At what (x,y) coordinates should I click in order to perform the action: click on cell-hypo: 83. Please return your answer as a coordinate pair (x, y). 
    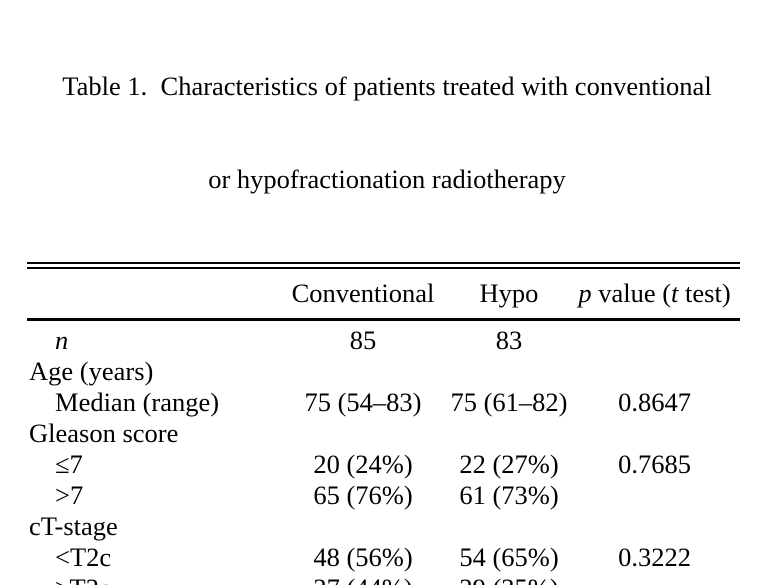
    Looking at the image, I should click on (509, 339).